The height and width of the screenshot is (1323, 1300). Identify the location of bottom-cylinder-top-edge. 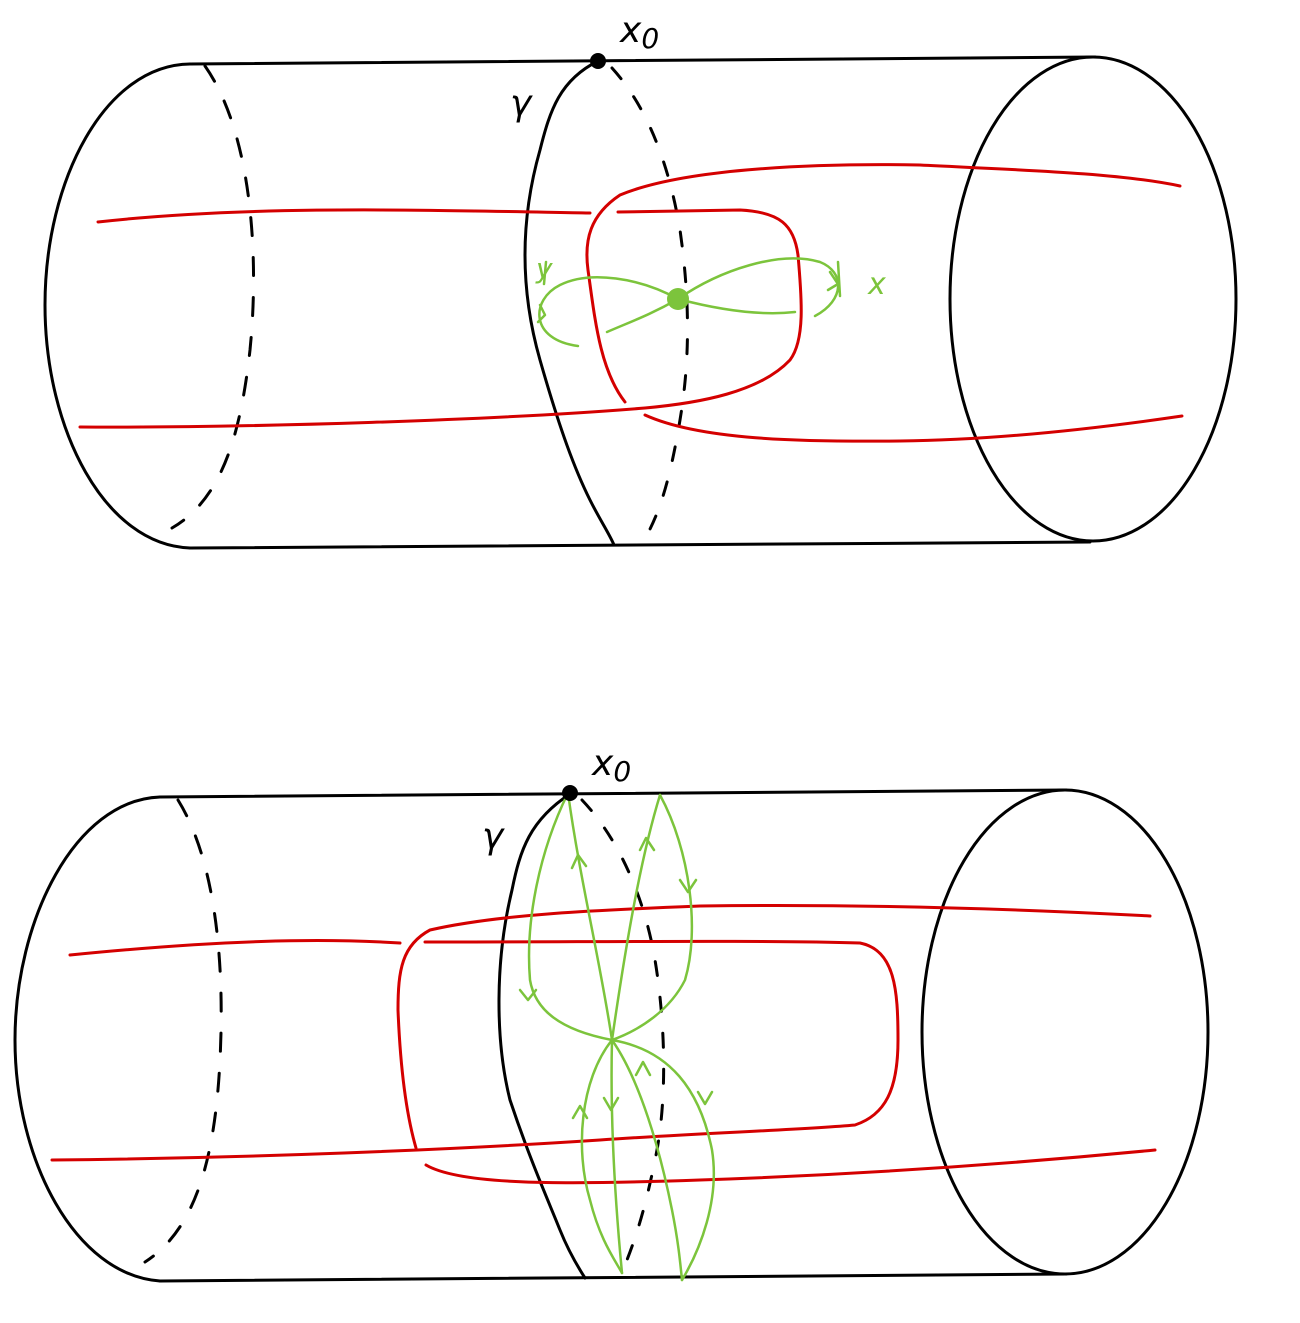
(613, 793).